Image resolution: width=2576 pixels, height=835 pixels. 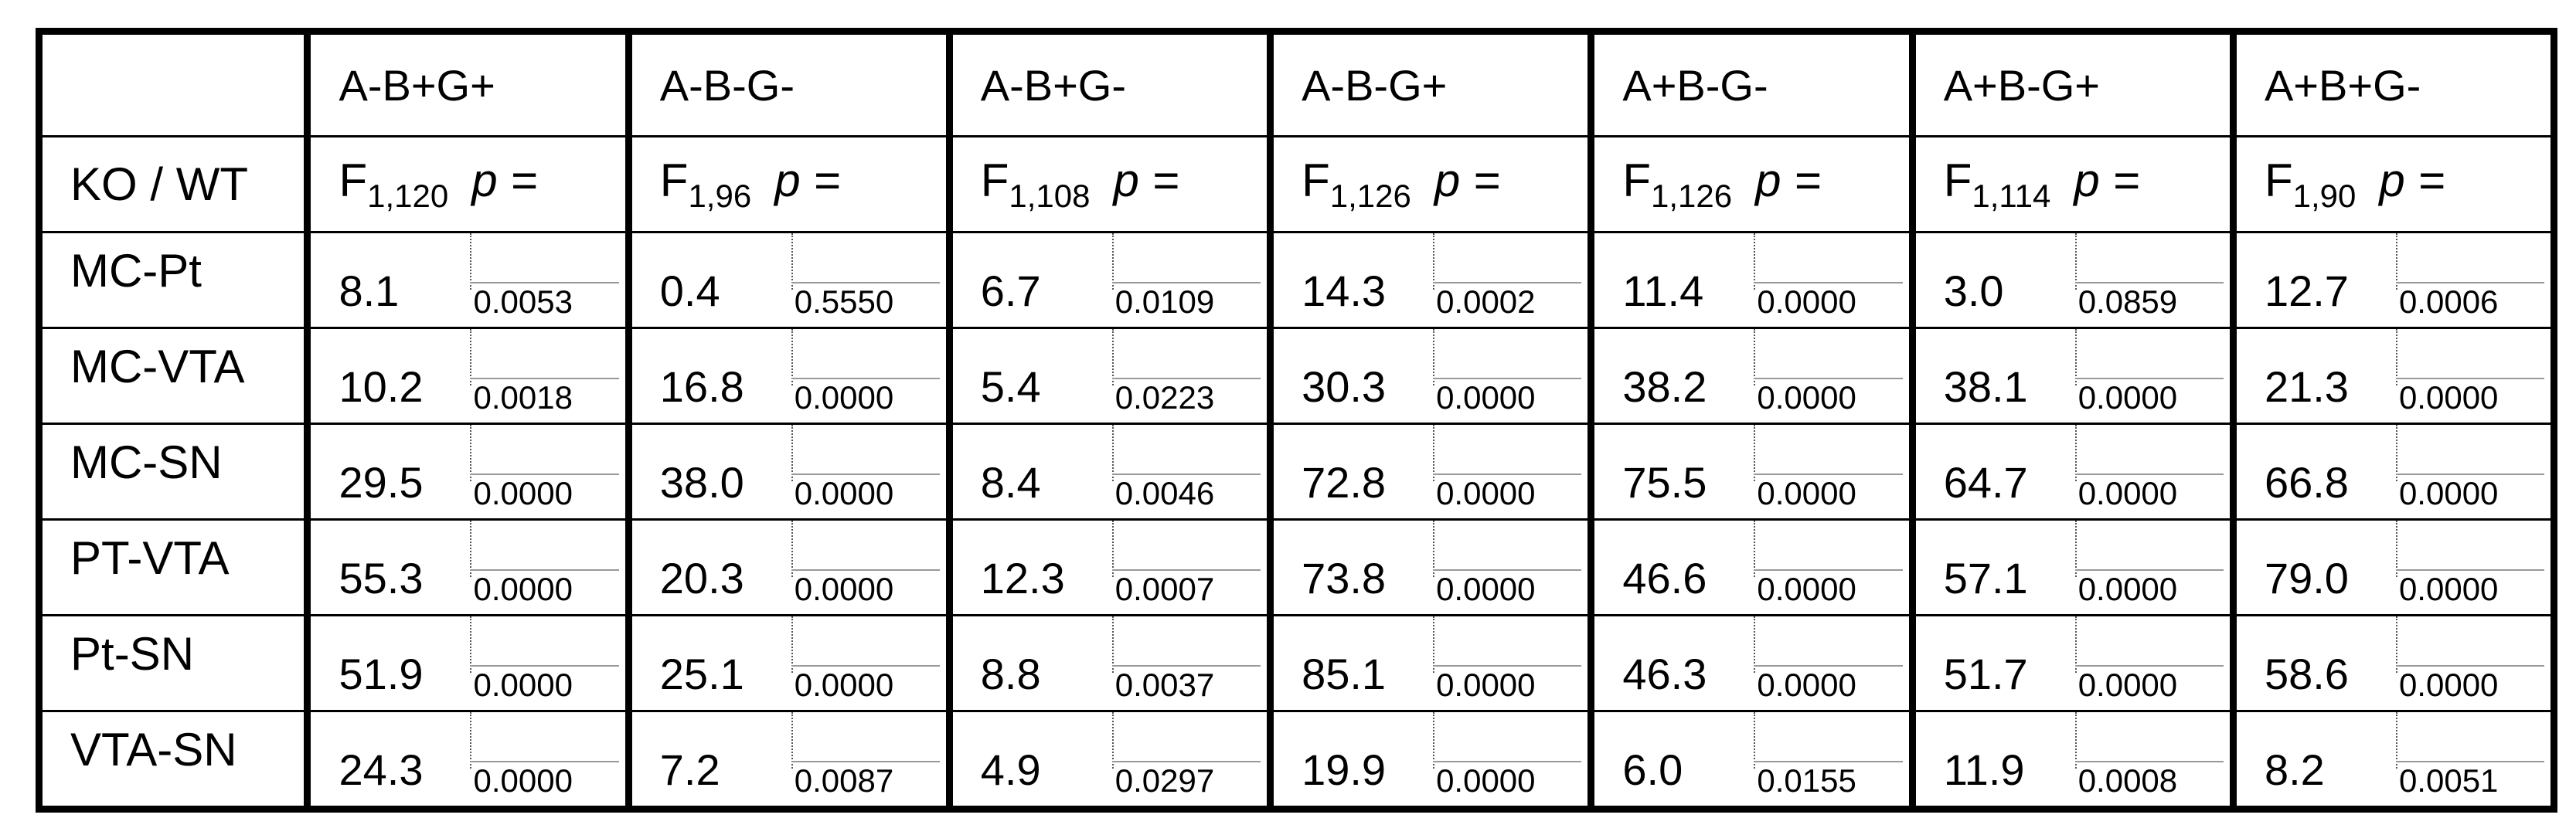 What do you see at coordinates (466, 84) in the screenshot?
I see `group-header: A-B+G+` at bounding box center [466, 84].